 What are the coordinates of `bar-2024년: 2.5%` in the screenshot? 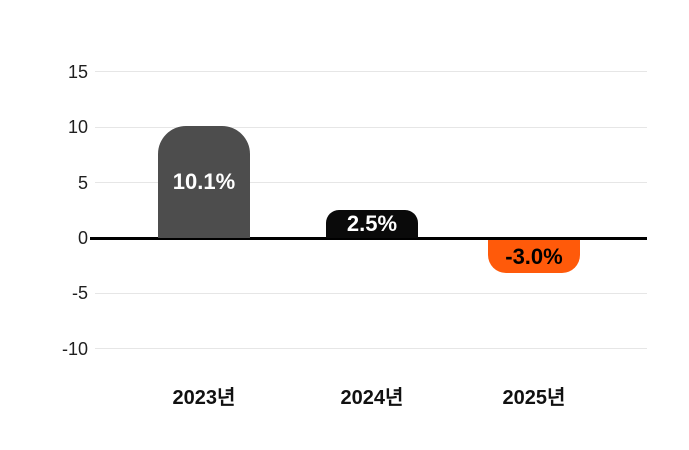 It's located at (372, 224).